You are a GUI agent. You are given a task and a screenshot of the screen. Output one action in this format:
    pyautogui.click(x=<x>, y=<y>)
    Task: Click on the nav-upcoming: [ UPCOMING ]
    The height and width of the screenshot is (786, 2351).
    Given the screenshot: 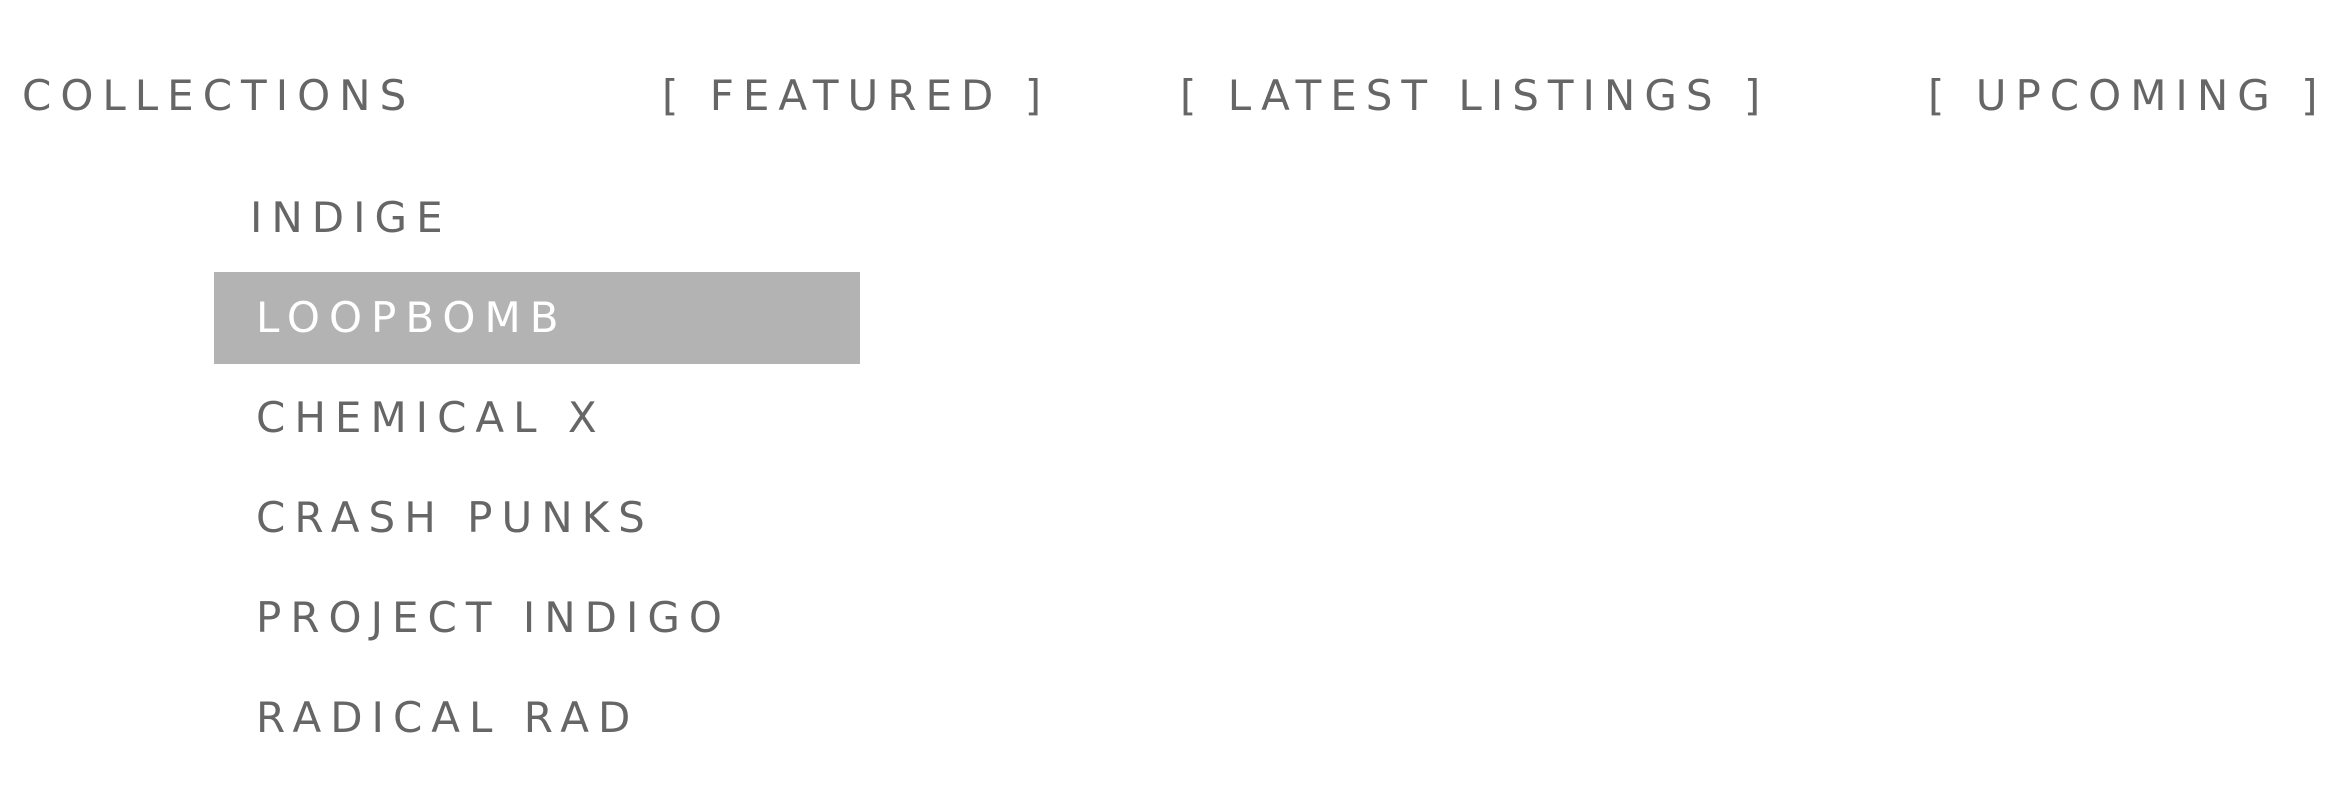 What is the action you would take?
    pyautogui.click(x=2127, y=95)
    